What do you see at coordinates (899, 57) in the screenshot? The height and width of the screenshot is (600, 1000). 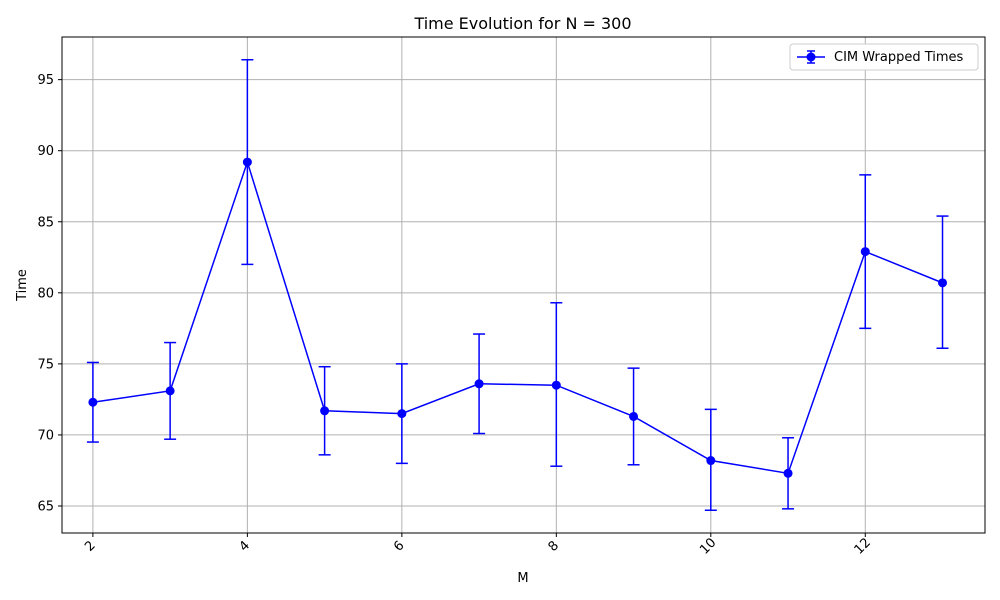 I see `legend-label: CIM Wrapped Times` at bounding box center [899, 57].